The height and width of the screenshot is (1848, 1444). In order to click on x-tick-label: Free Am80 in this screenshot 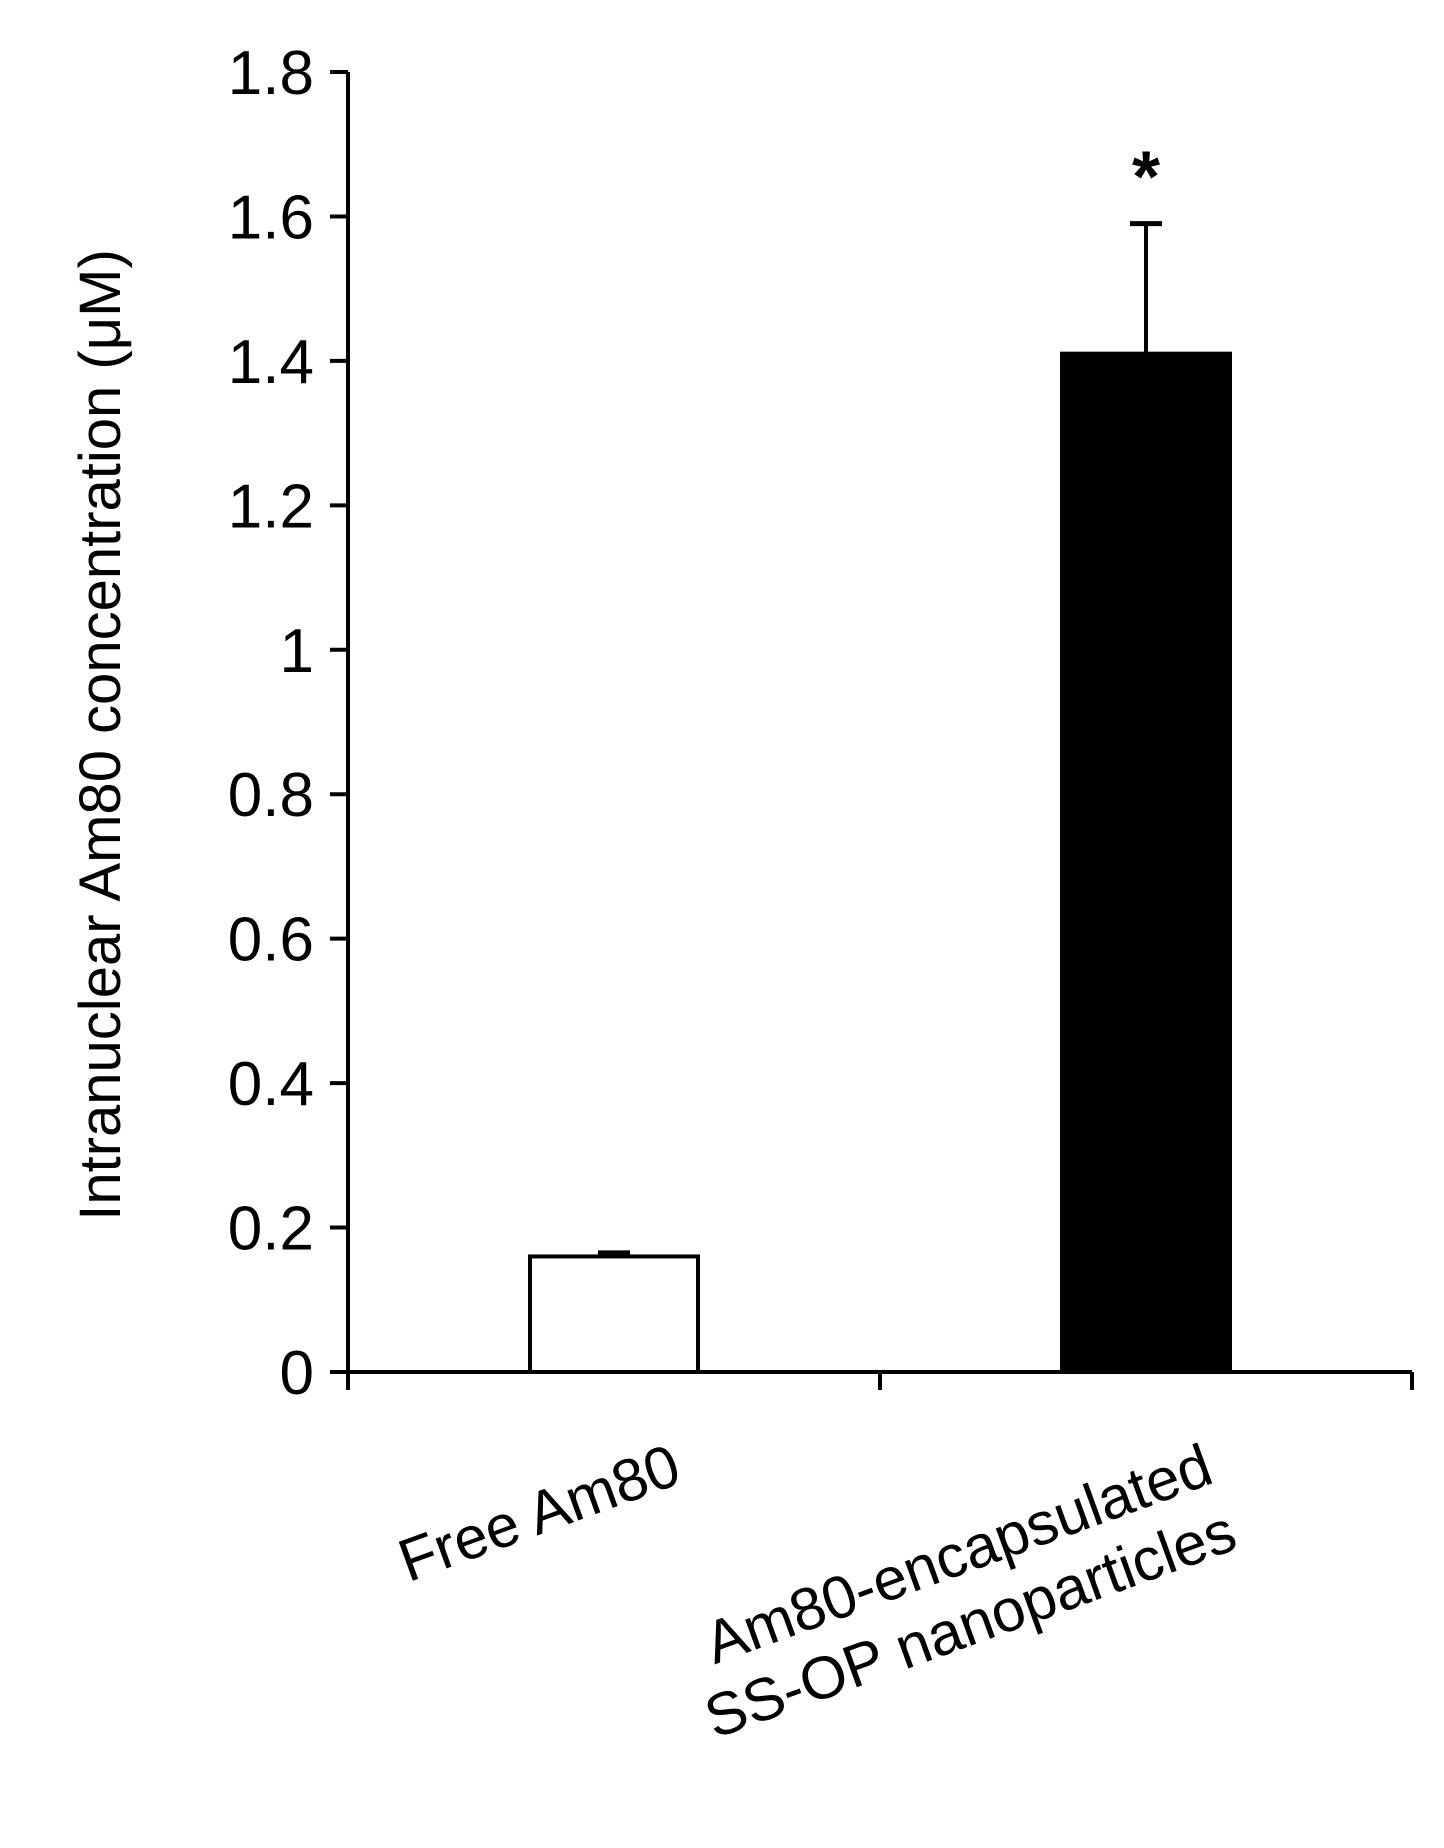, I will do `click(539, 1512)`.